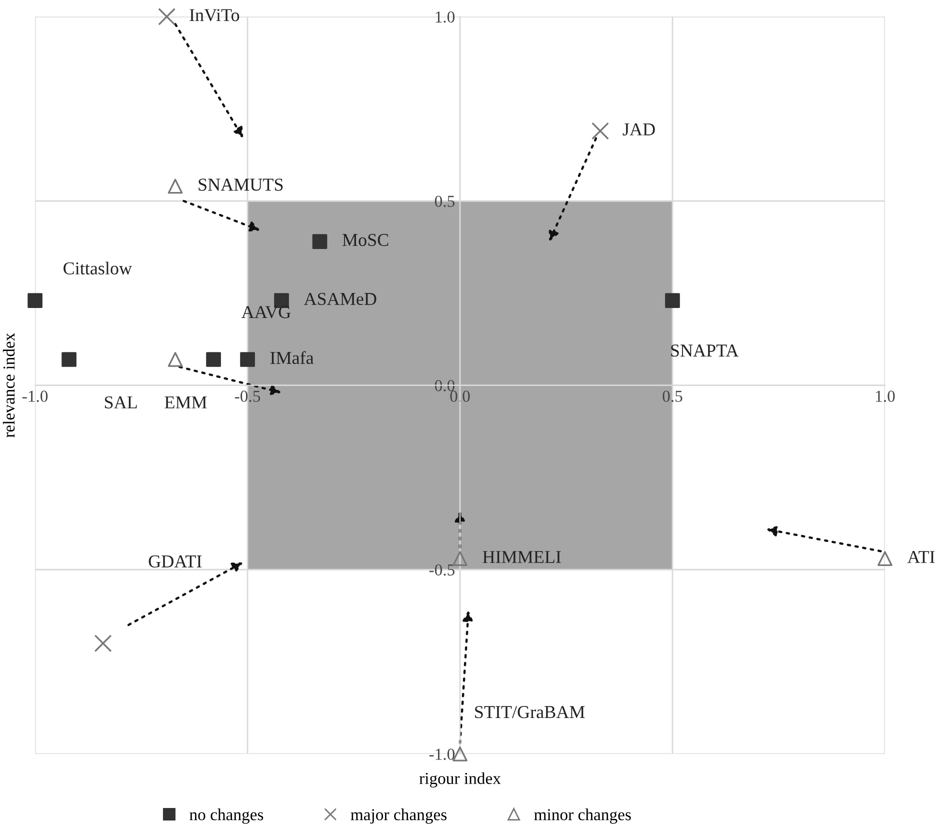 The image size is (947, 834). What do you see at coordinates (240, 184) in the screenshot?
I see `annotation: SNAMUTS` at bounding box center [240, 184].